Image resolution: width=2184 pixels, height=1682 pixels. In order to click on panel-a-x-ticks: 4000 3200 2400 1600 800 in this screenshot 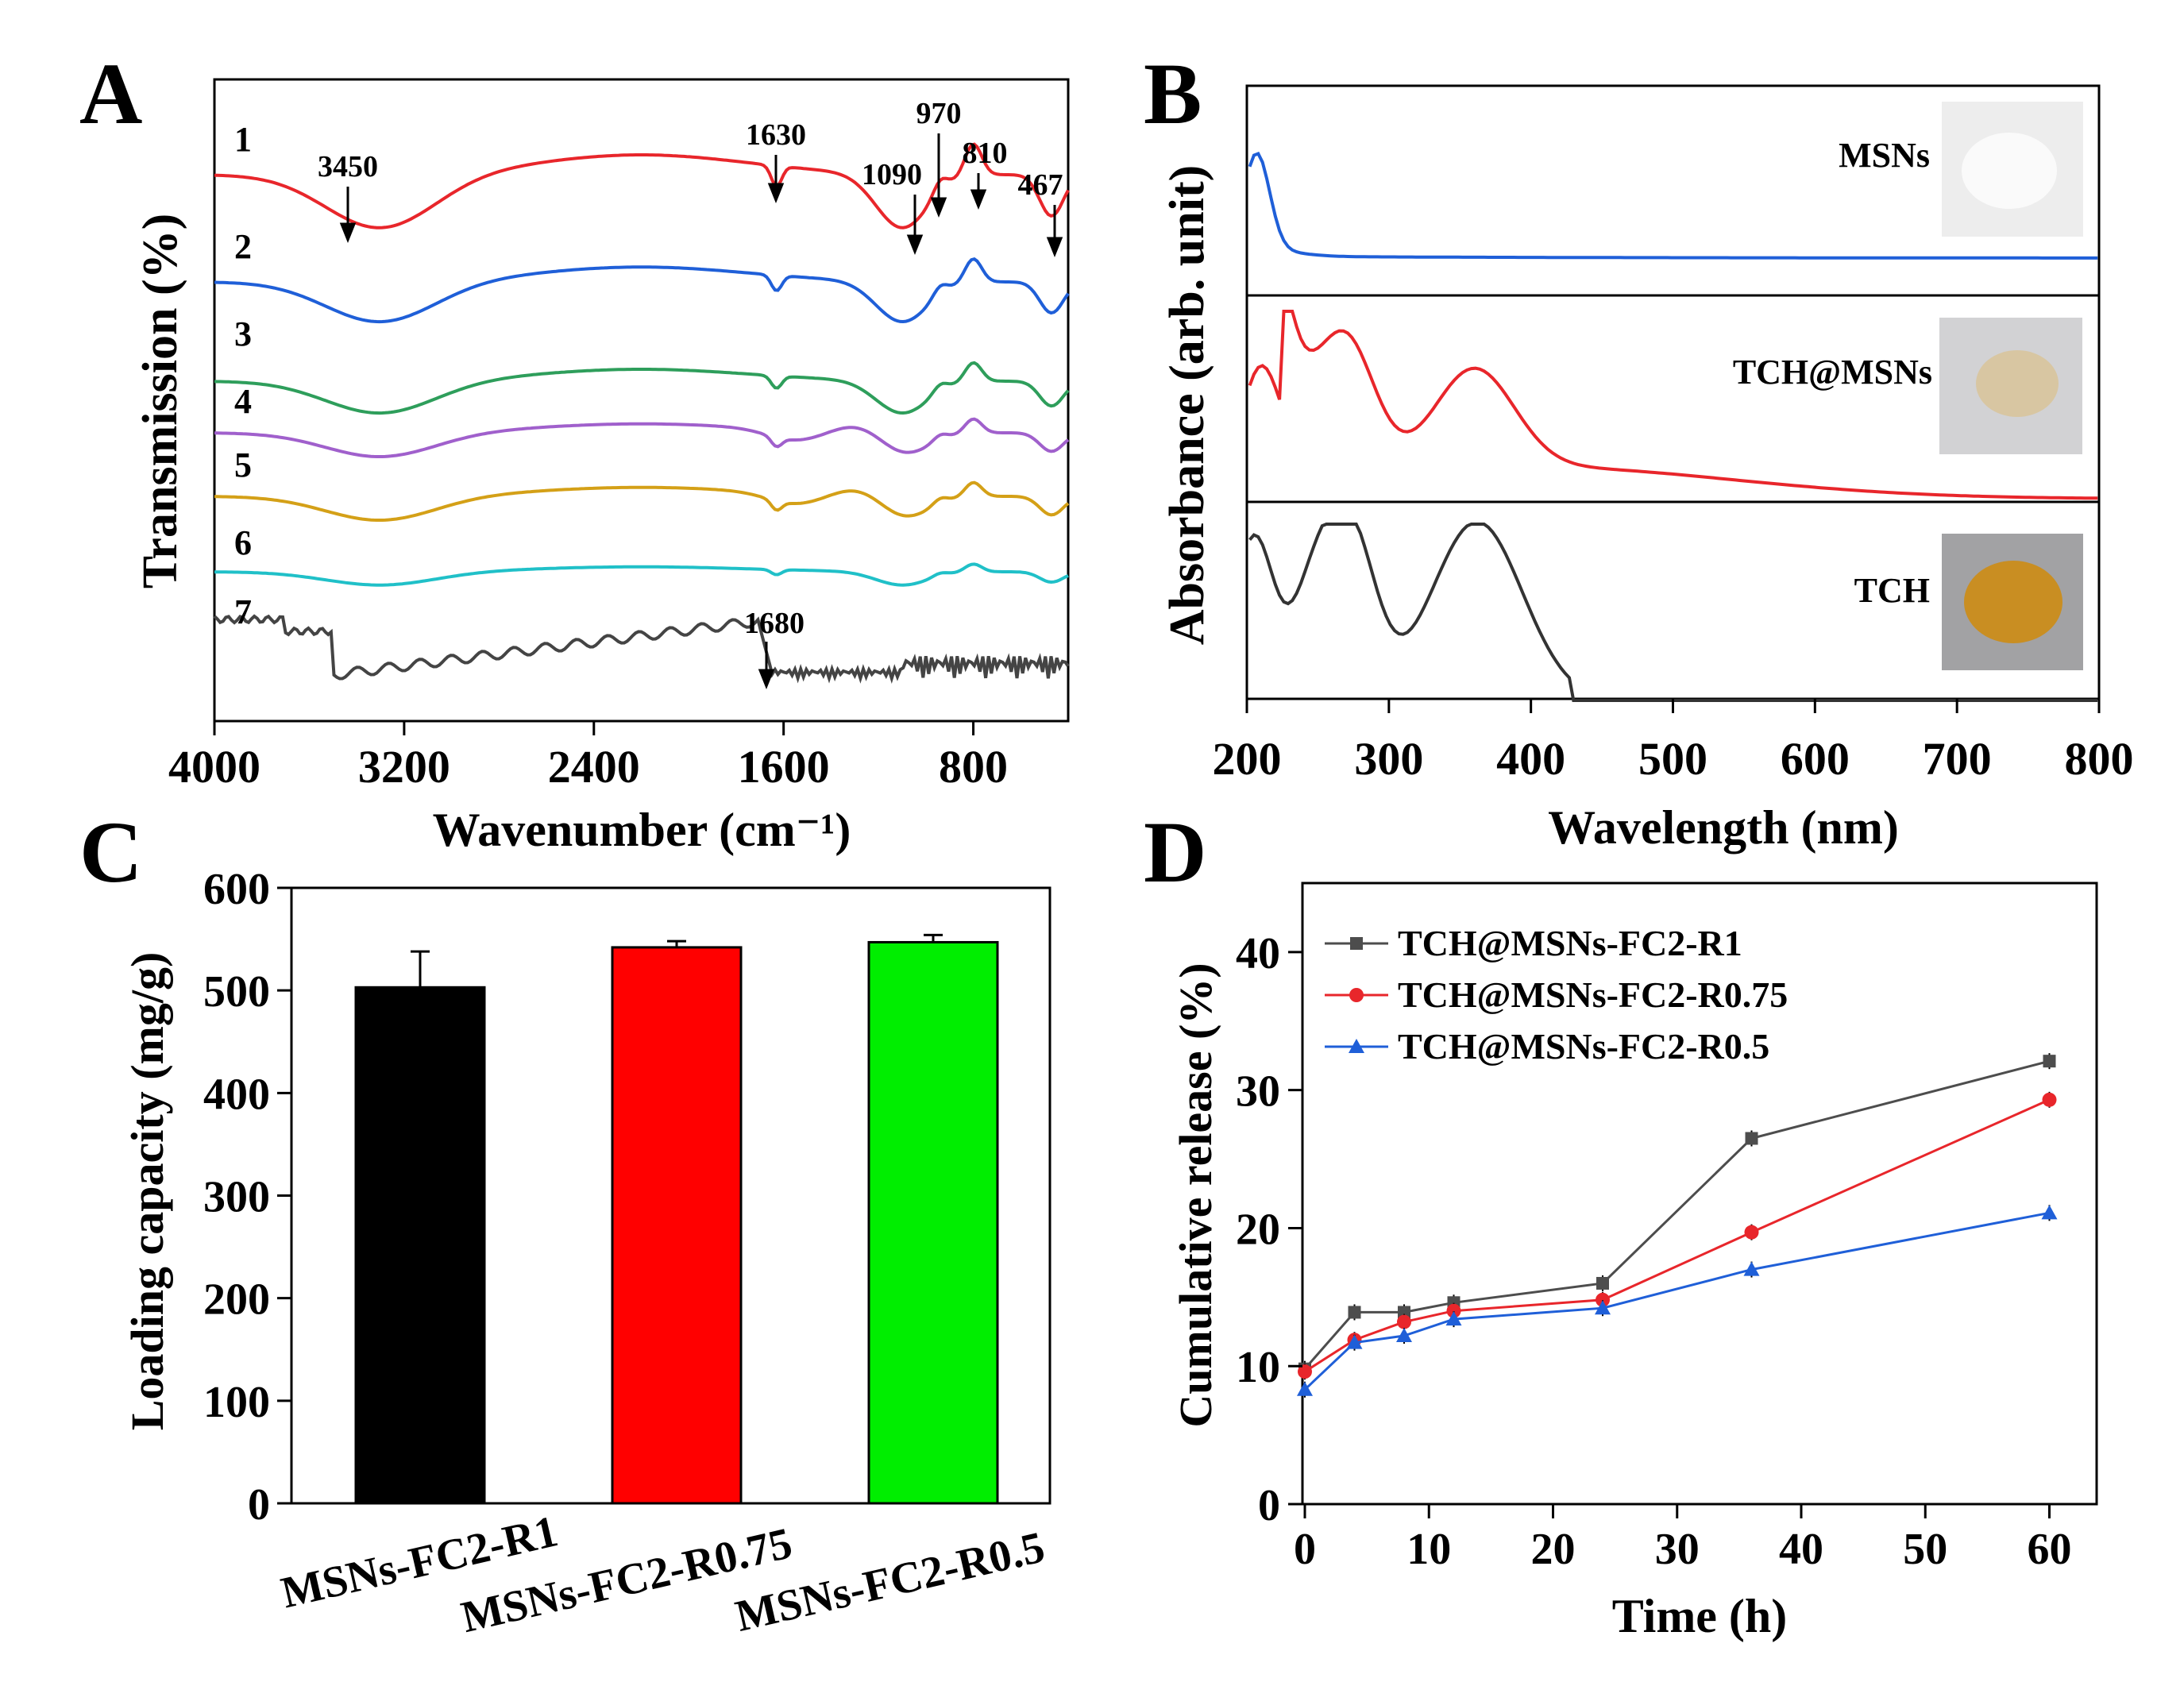, I will do `click(588, 757)`.